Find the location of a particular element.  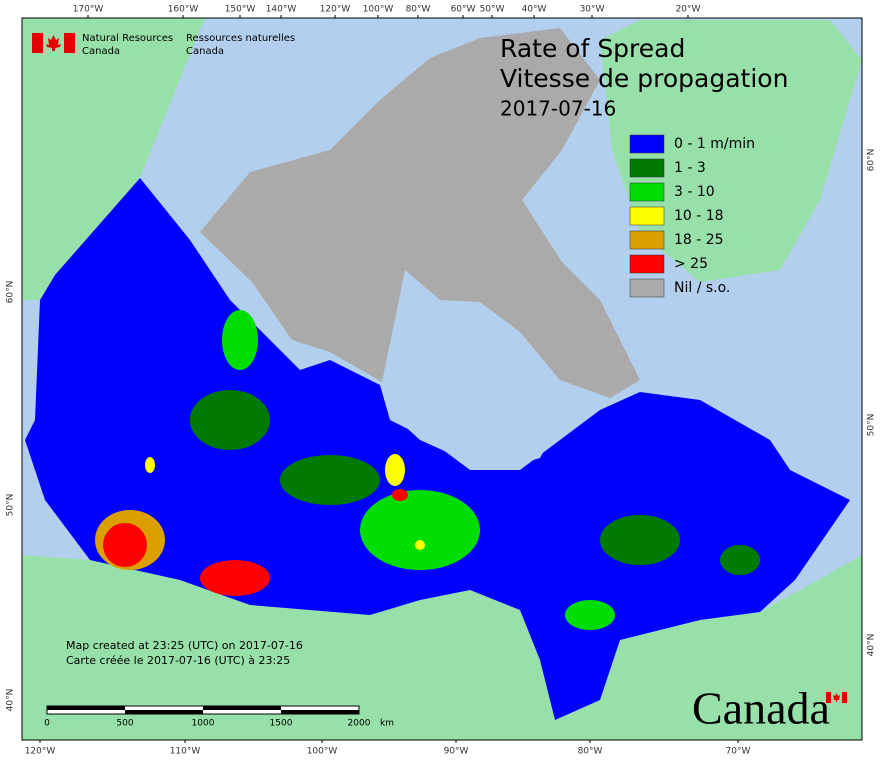

legend-label: 1 - 3 is located at coordinates (690, 168).